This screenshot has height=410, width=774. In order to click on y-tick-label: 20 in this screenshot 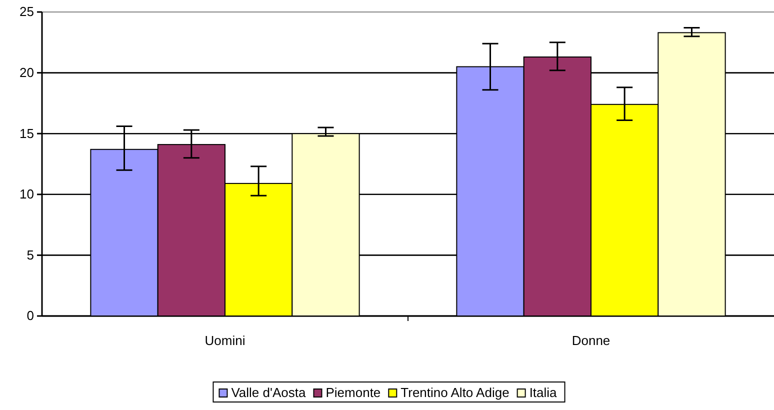, I will do `click(27, 72)`.